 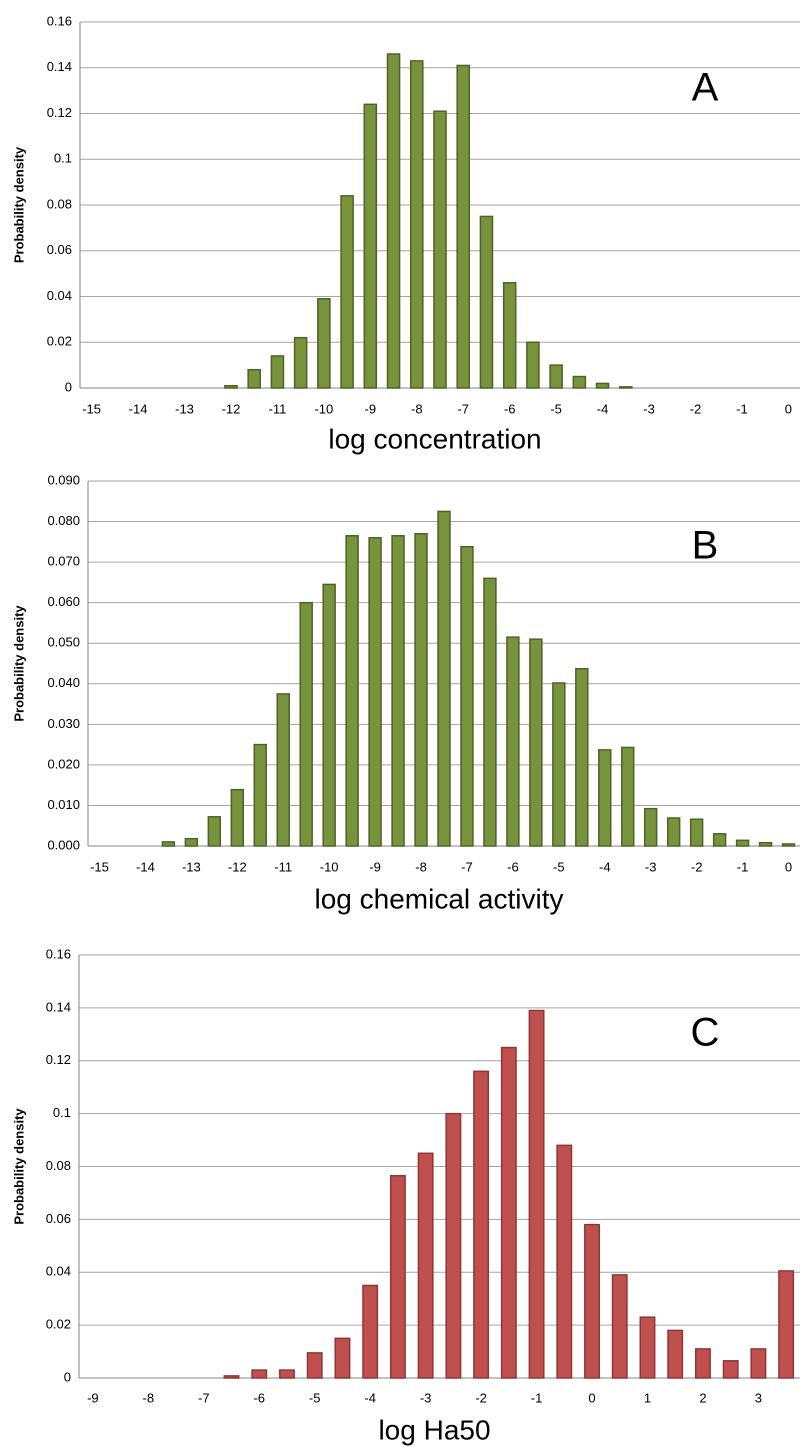 I want to click on x-axis-title: log chemical activity, so click(x=439, y=898).